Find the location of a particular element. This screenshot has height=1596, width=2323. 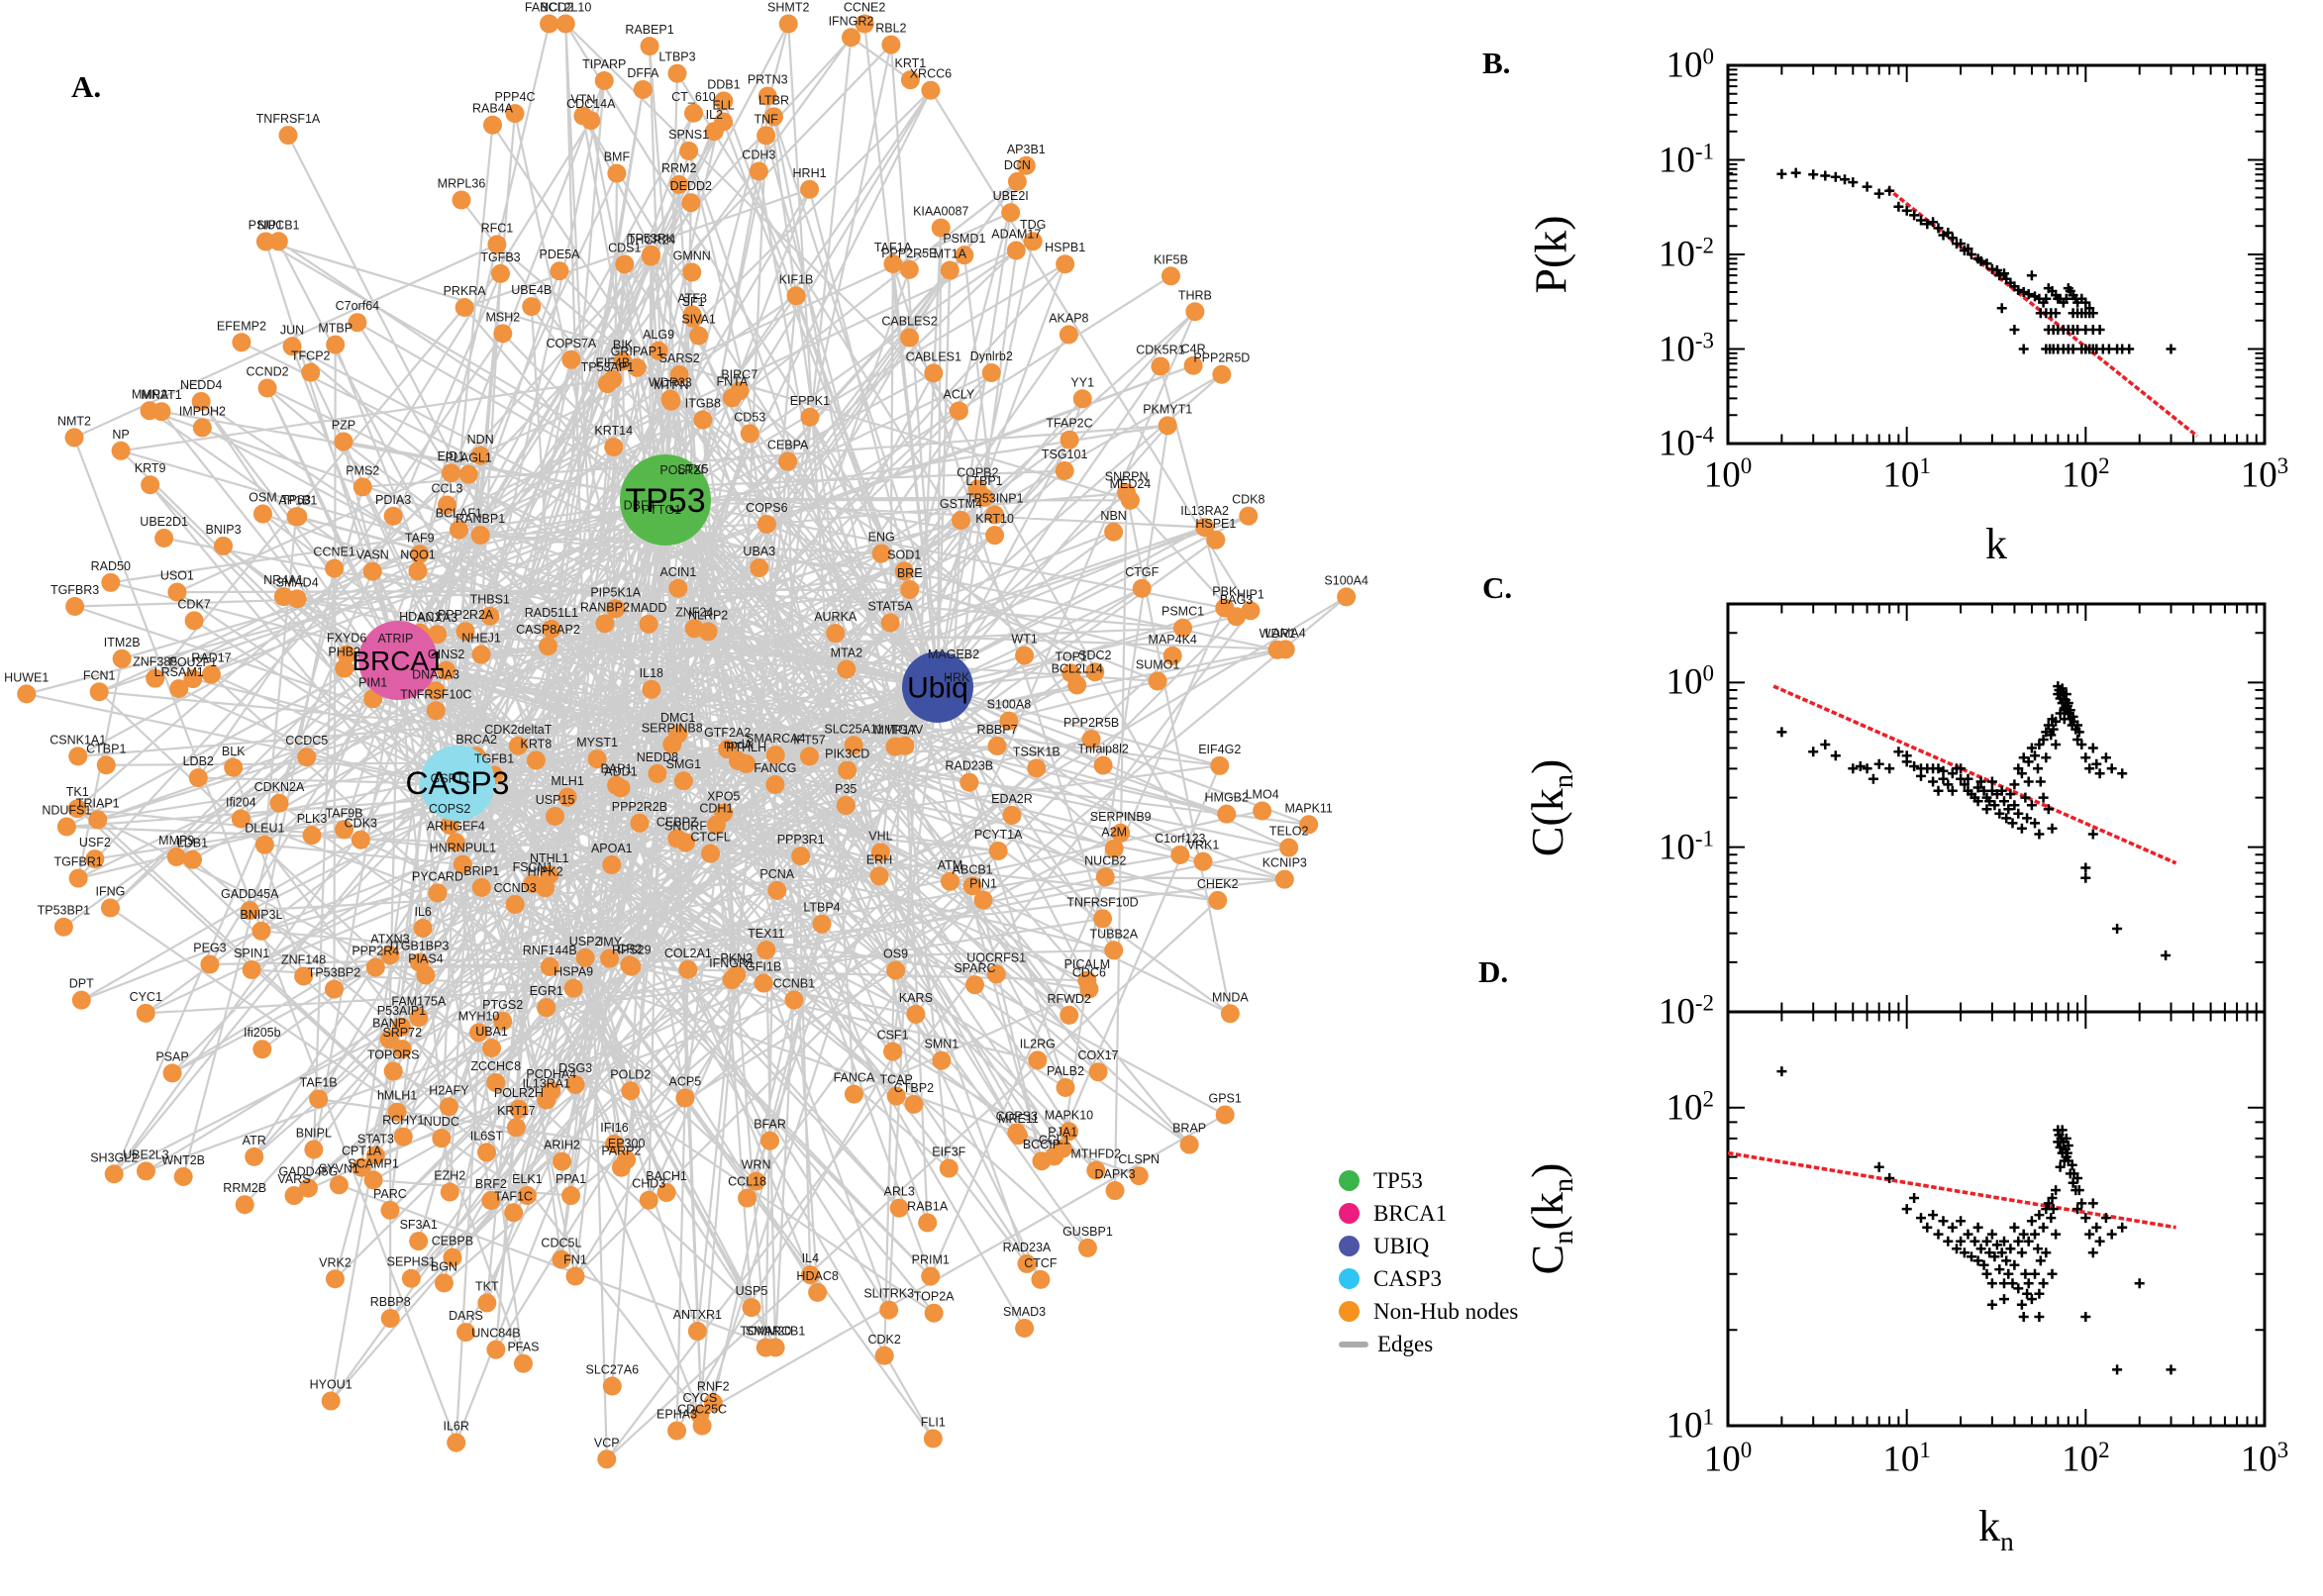

network-node-label: PPP4C is located at coordinates (514, 97).